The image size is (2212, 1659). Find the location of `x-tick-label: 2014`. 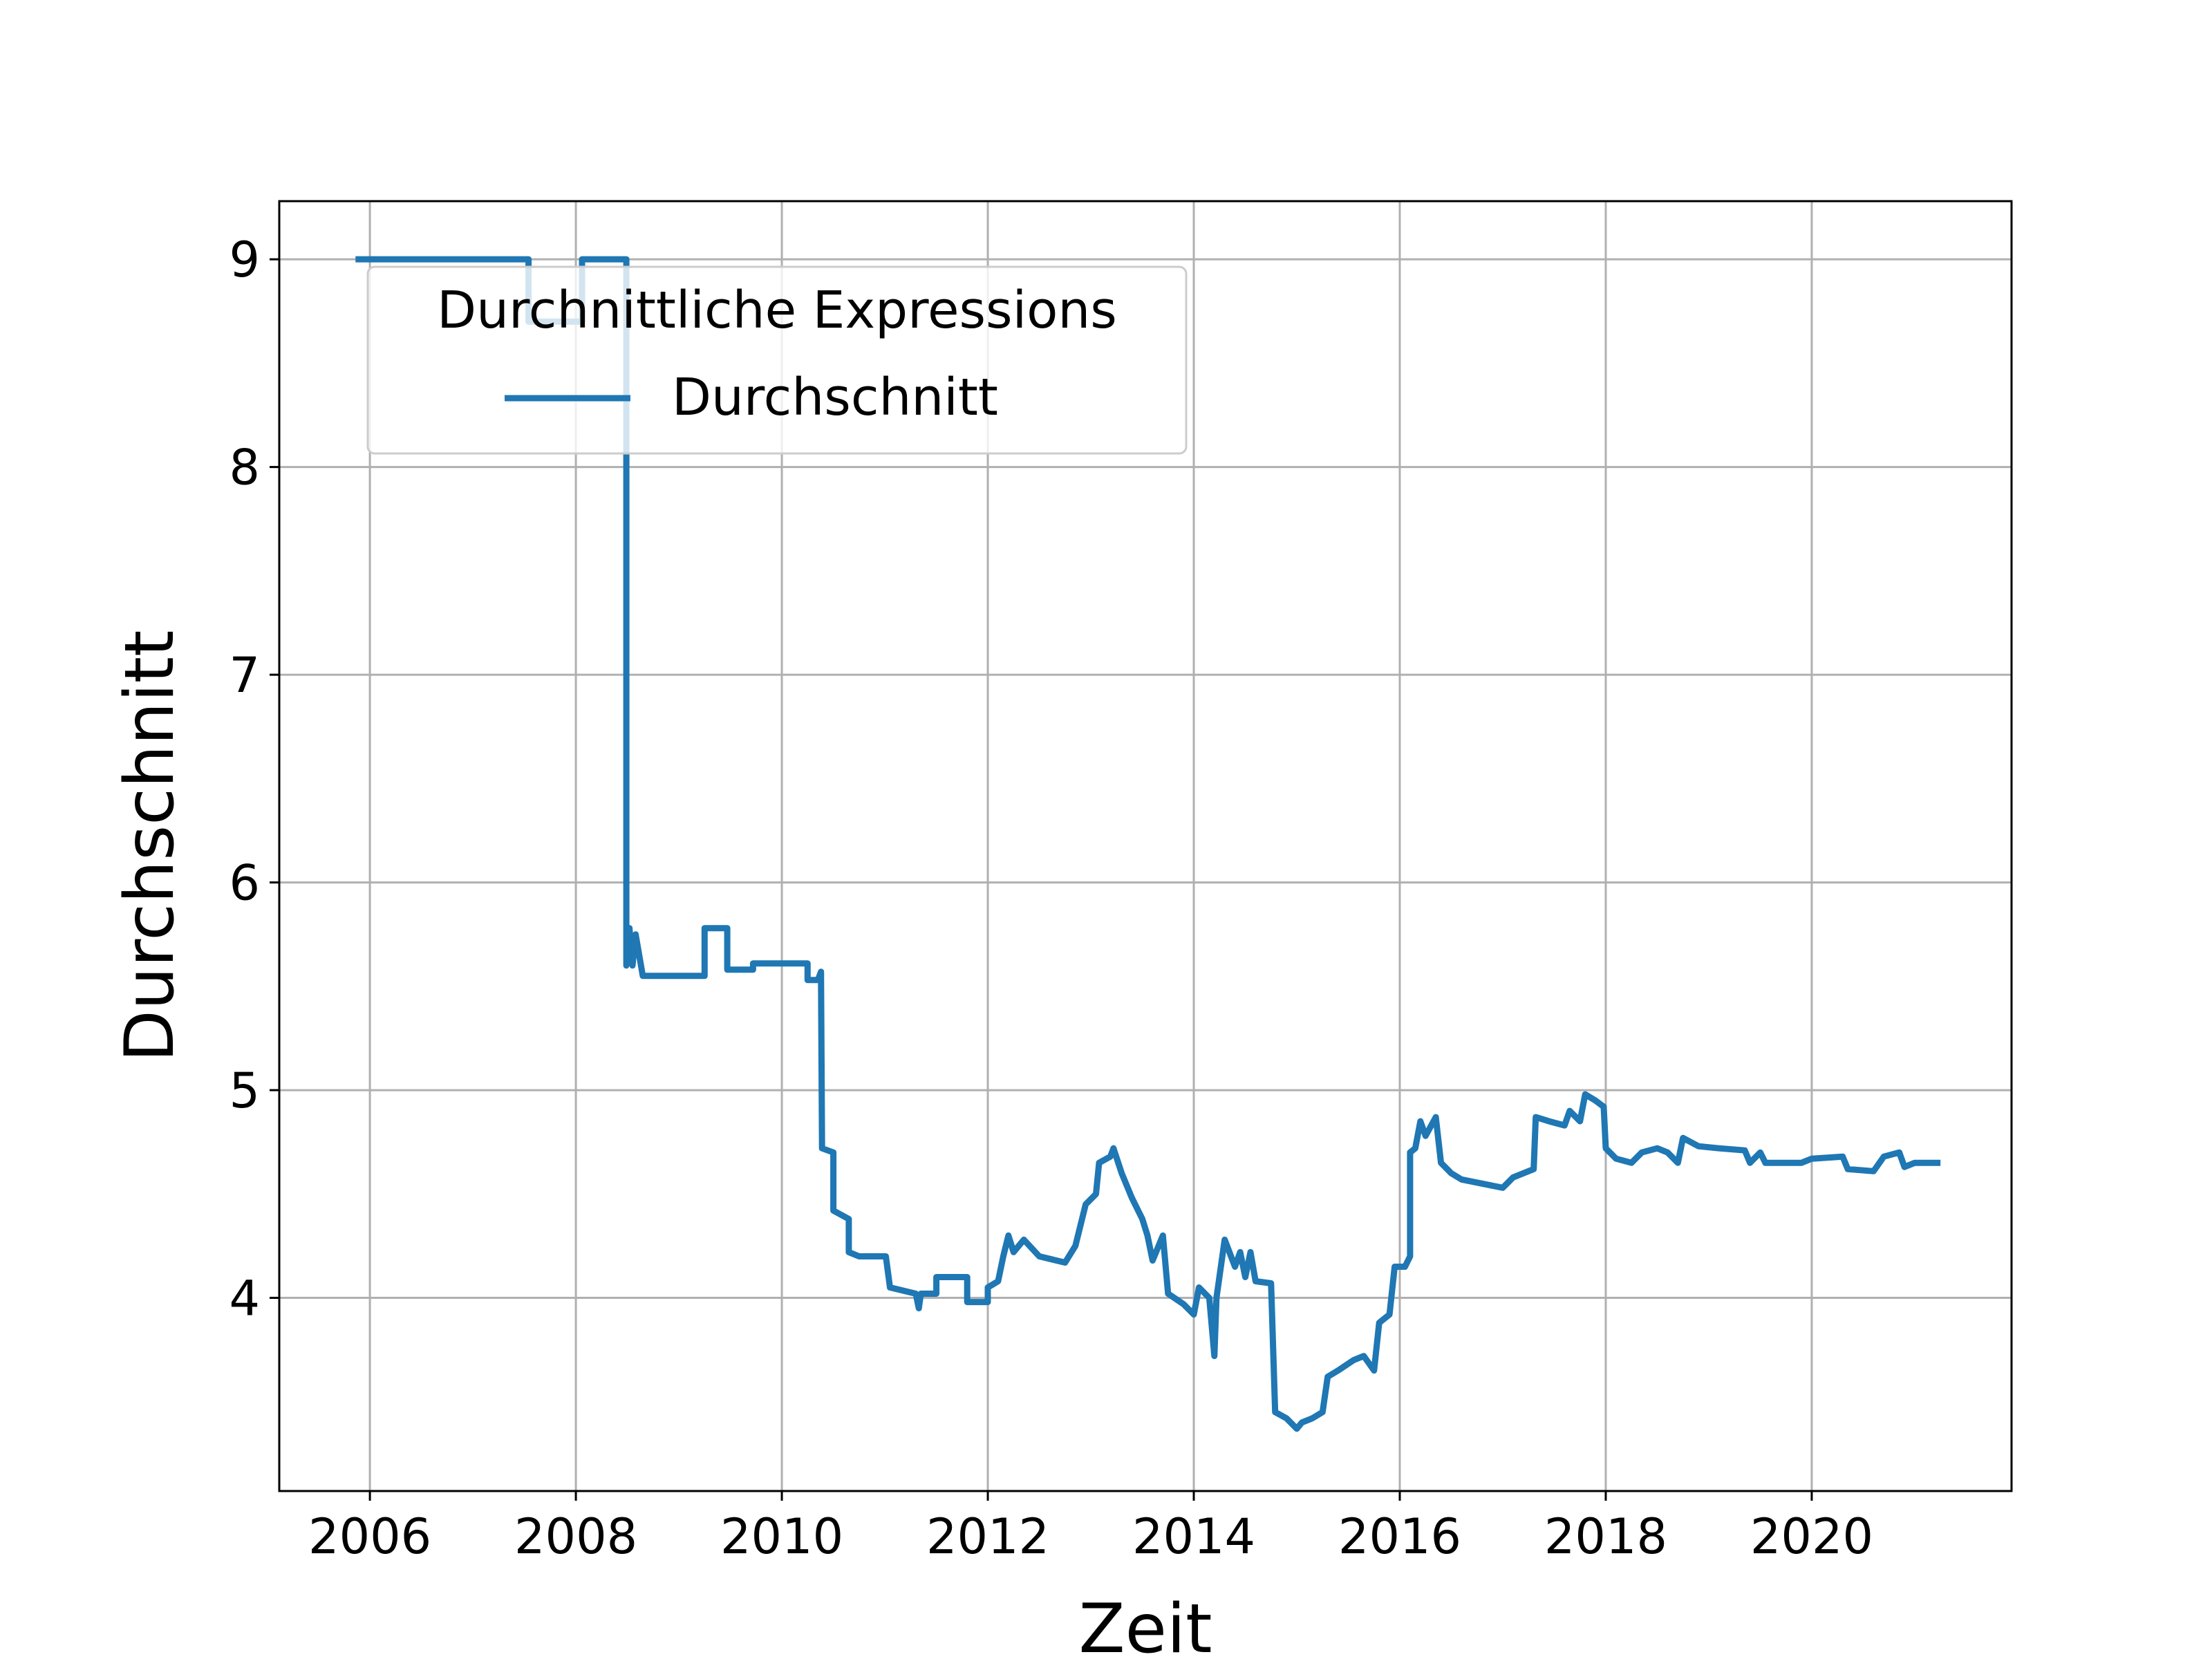

x-tick-label: 2014 is located at coordinates (1193, 1536).